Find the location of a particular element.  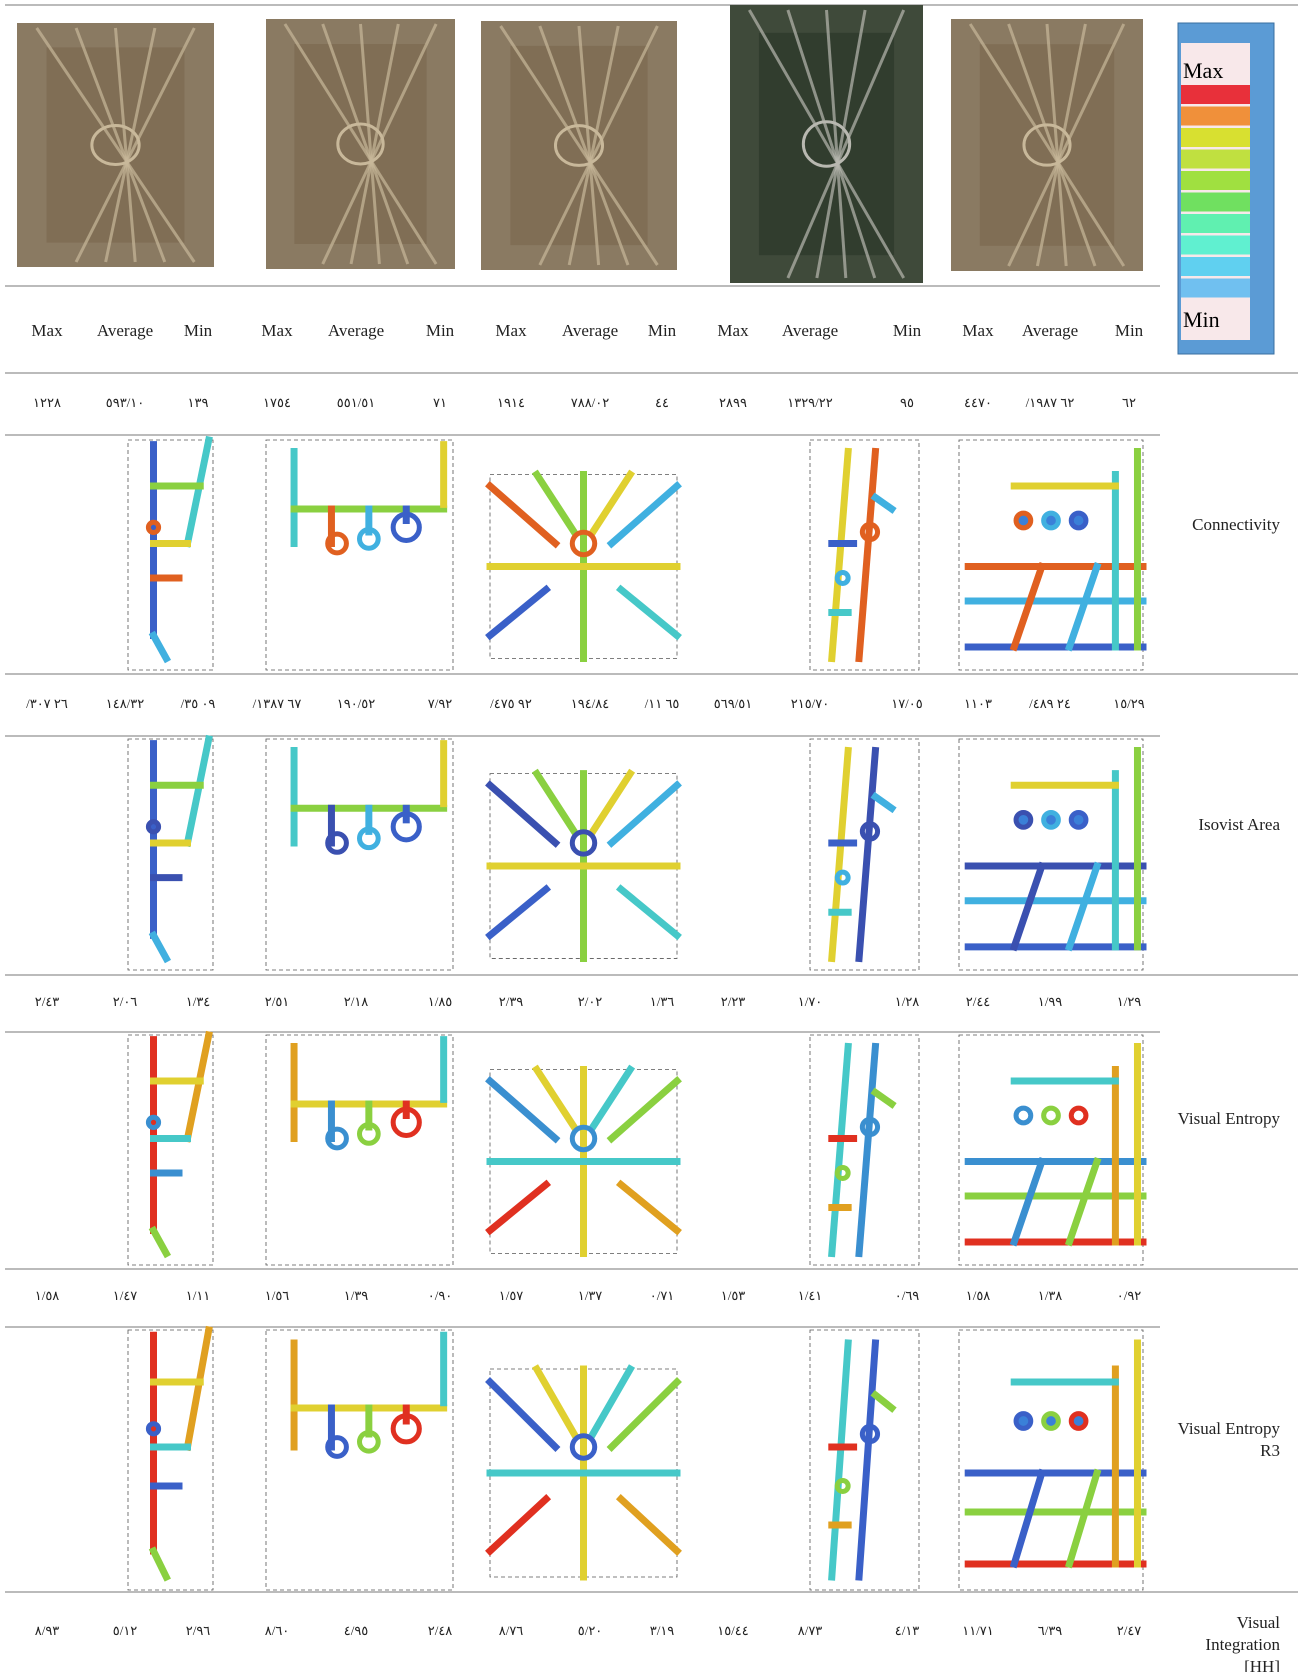

row-label: Visual Integration [HH] is located at coordinates (1242, 1642).